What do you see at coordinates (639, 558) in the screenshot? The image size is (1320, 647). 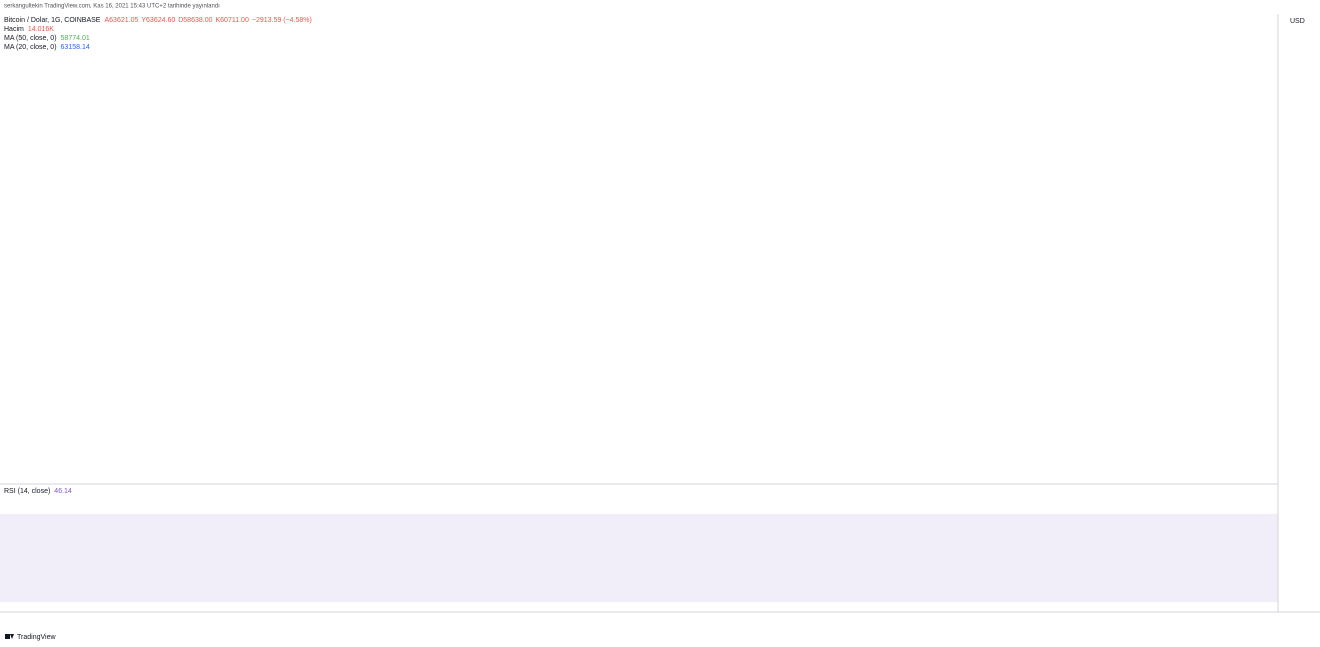 I see `rsi-band` at bounding box center [639, 558].